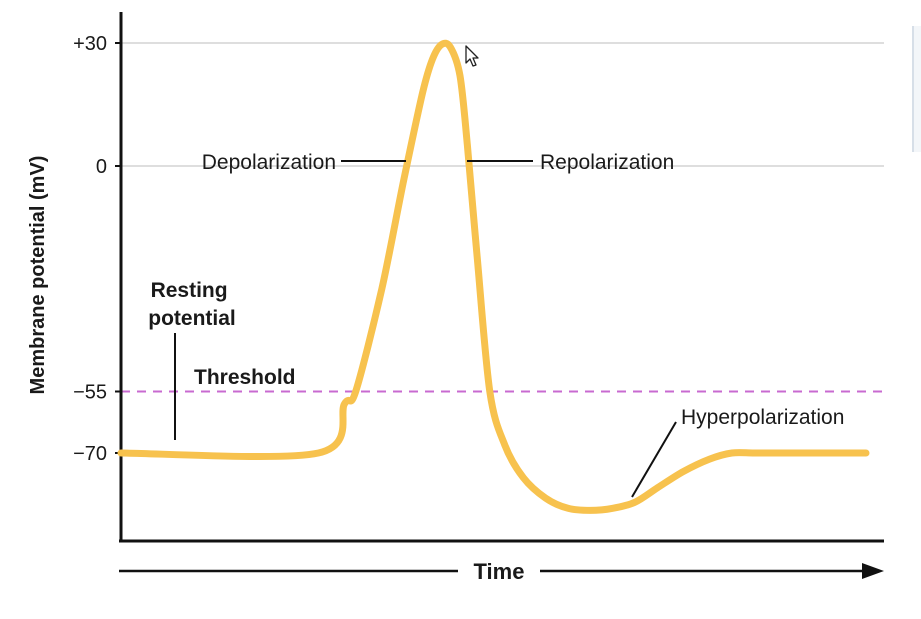 The height and width of the screenshot is (619, 921). Describe the element at coordinates (654, 459) in the screenshot. I see `hyperpolarization-leader-line` at that location.